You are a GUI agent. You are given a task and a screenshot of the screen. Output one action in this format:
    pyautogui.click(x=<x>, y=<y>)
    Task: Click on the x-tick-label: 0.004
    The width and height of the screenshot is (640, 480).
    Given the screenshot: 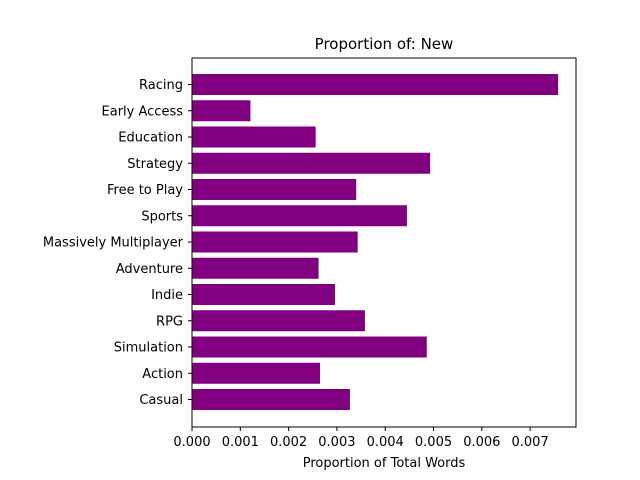 What is the action you would take?
    pyautogui.click(x=385, y=442)
    